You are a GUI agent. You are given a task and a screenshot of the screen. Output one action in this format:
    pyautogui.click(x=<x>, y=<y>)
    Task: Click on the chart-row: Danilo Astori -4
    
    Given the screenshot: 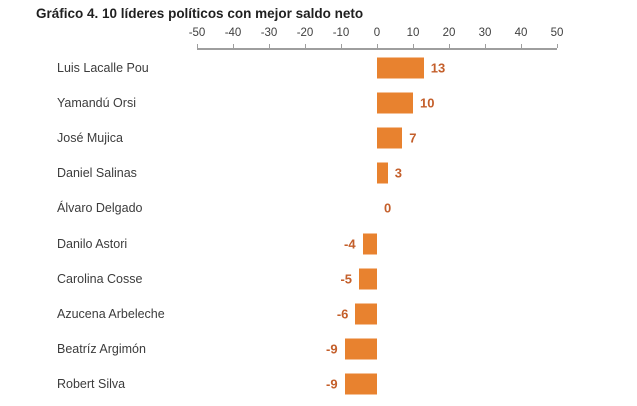 What is the action you would take?
    pyautogui.click(x=318, y=243)
    